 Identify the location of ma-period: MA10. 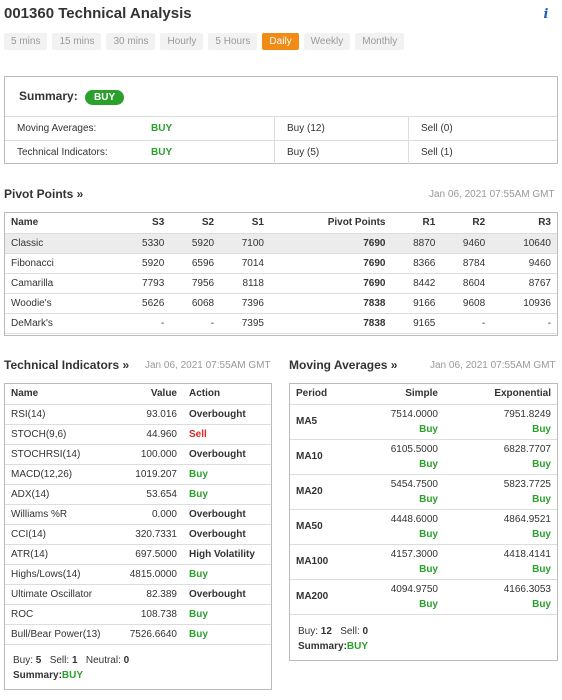
(325, 457).